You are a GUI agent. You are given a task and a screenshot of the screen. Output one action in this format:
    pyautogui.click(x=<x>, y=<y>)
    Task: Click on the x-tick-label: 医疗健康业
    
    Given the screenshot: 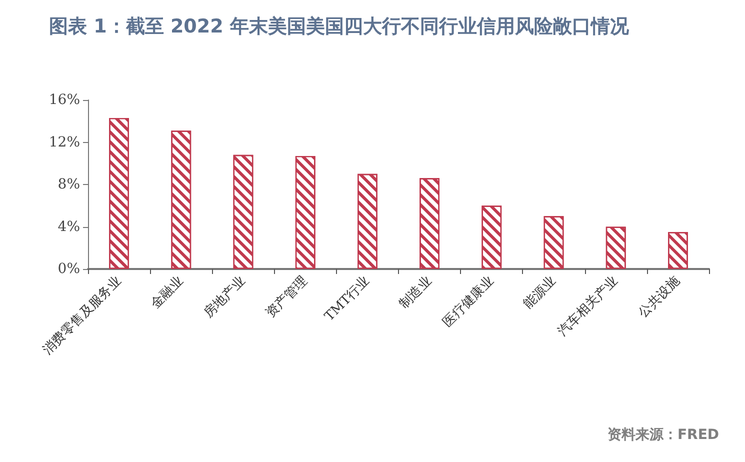 What is the action you would take?
    pyautogui.click(x=468, y=302)
    